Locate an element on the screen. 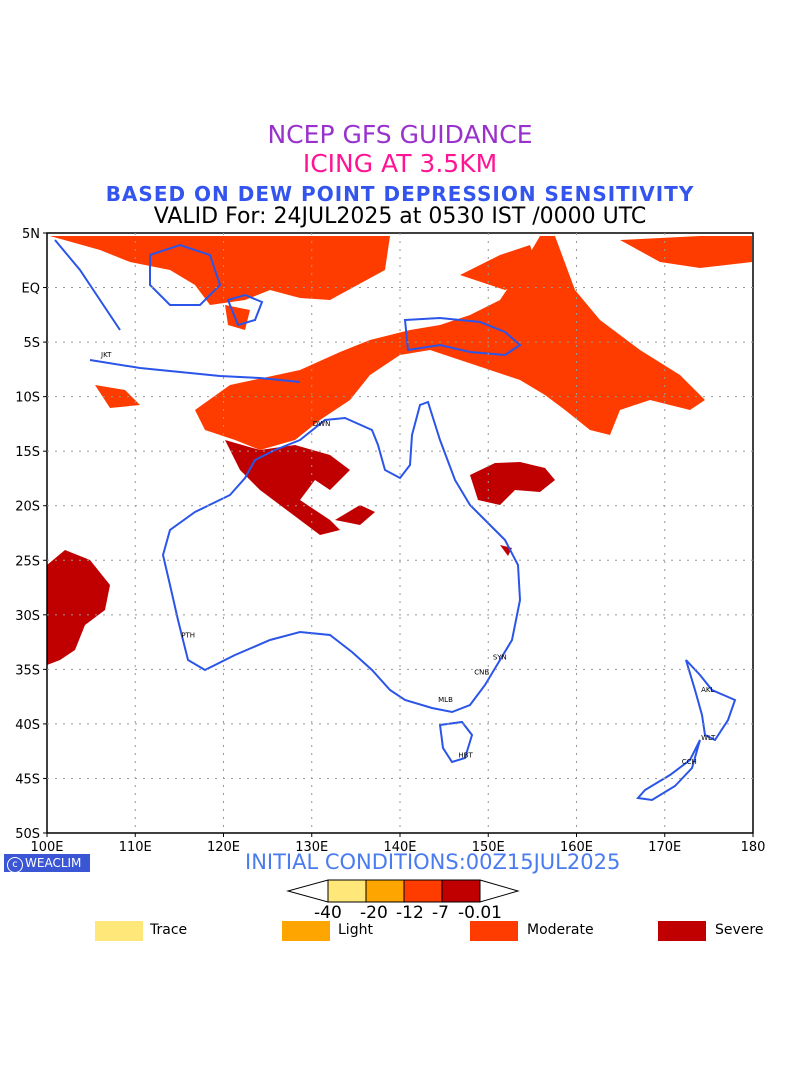 The width and height of the screenshot is (800, 1067). lat-tick-label: 50S is located at coordinates (27, 834).